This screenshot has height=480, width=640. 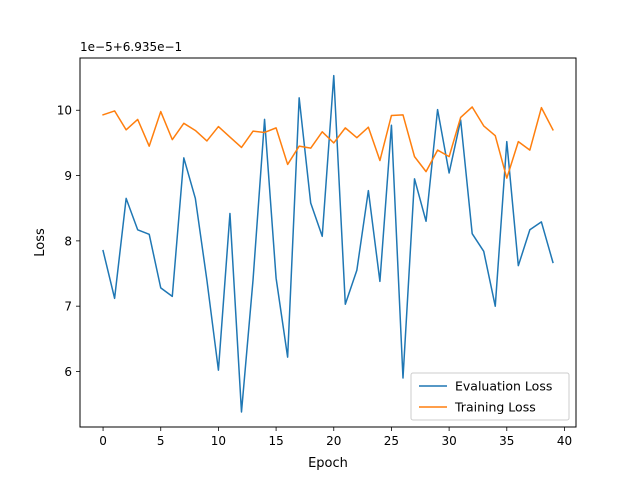 What do you see at coordinates (68, 307) in the screenshot?
I see `y-tick-label: 7` at bounding box center [68, 307].